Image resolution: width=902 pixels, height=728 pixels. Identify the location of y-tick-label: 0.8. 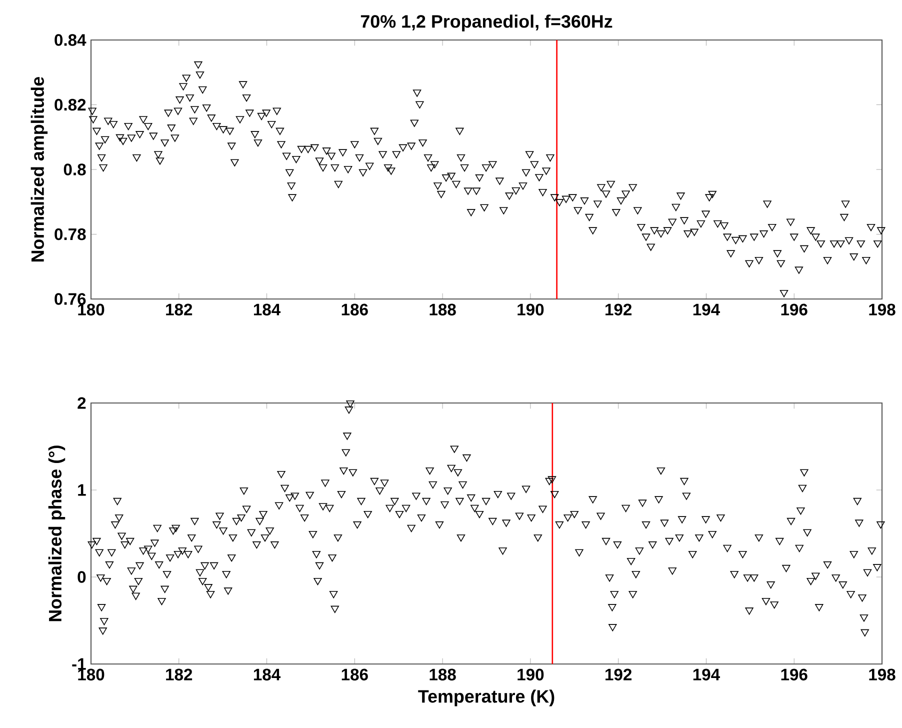
(75, 170).